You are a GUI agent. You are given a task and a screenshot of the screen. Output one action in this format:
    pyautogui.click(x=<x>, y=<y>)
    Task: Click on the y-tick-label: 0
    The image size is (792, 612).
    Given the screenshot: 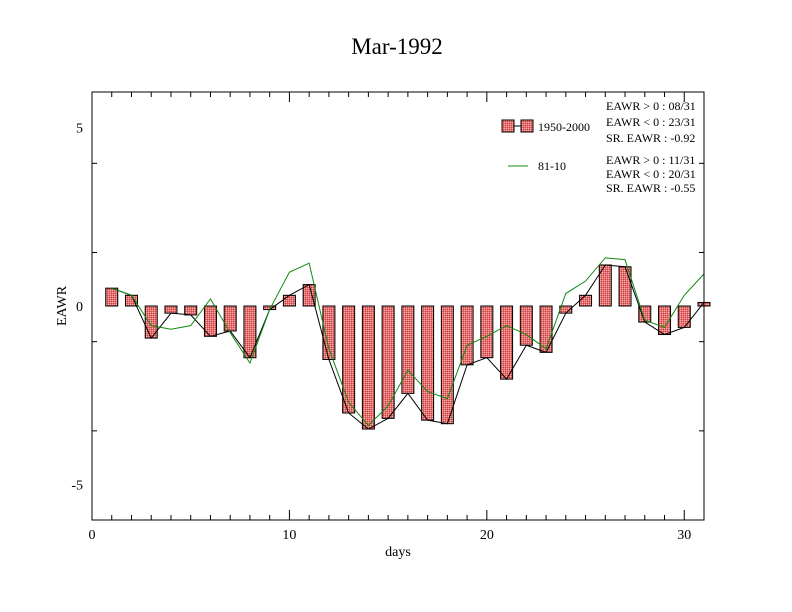 What is the action you would take?
    pyautogui.click(x=79, y=307)
    